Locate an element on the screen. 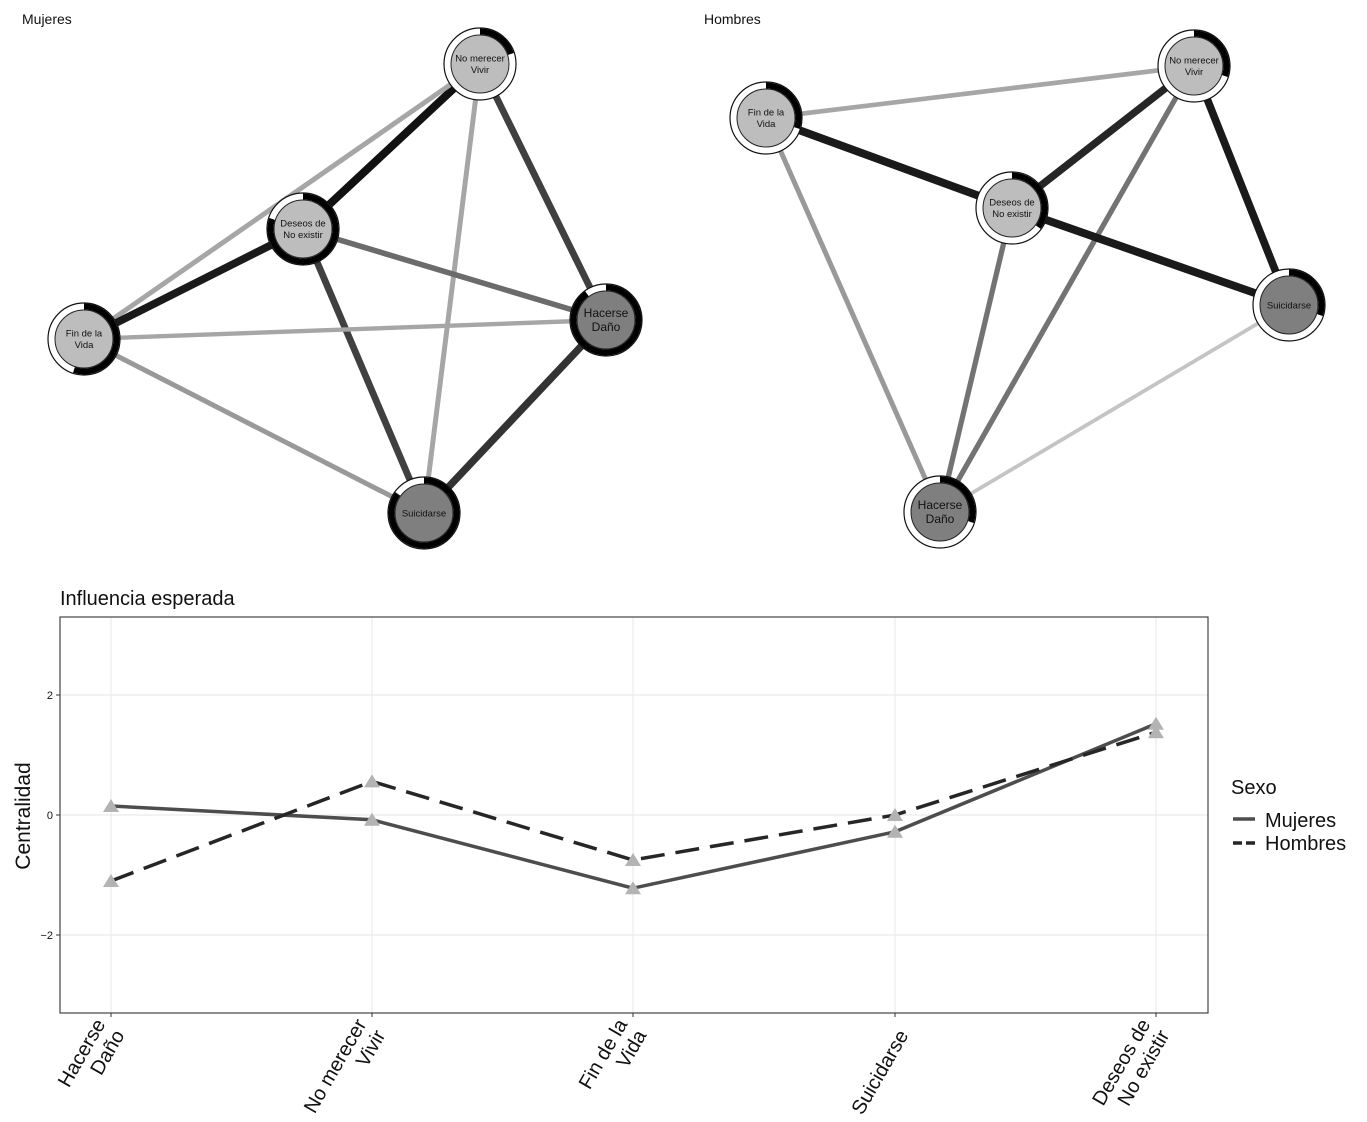  network-title-hombres: Hombres is located at coordinates (732, 19).